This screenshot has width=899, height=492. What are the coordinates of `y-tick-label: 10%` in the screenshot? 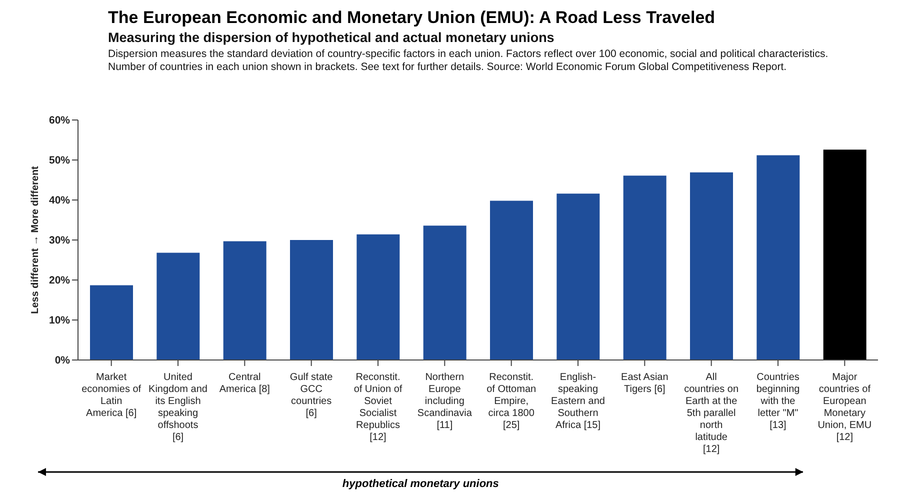 It's located at (59, 320).